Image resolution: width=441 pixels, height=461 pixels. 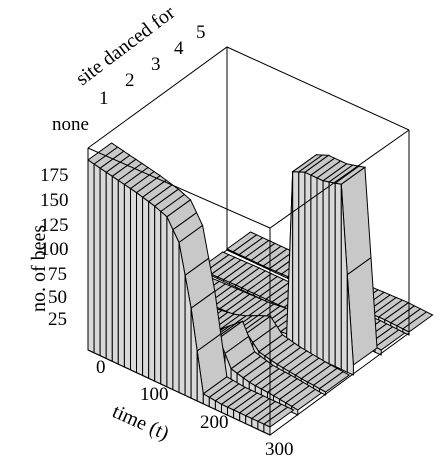 What do you see at coordinates (101, 367) in the screenshot?
I see `tick-time-0: 0` at bounding box center [101, 367].